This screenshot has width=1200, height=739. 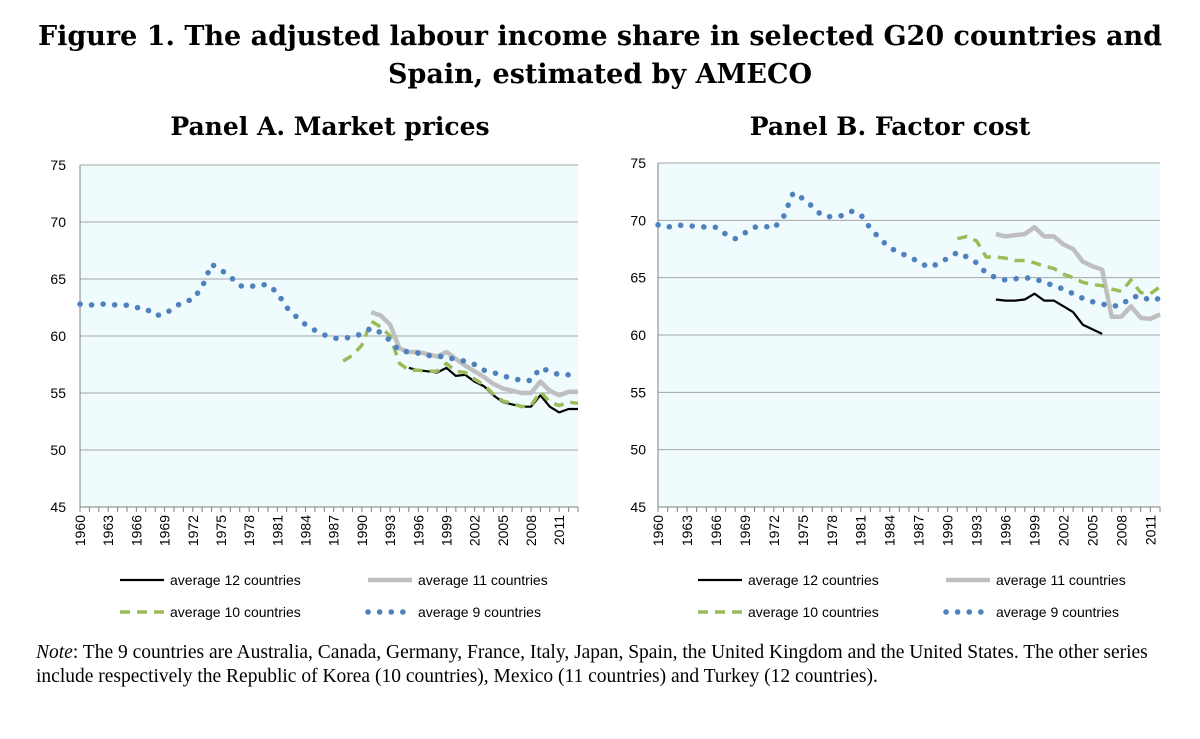 I want to click on panel-a-x-tick-label-1990: 1990, so click(x=362, y=530).